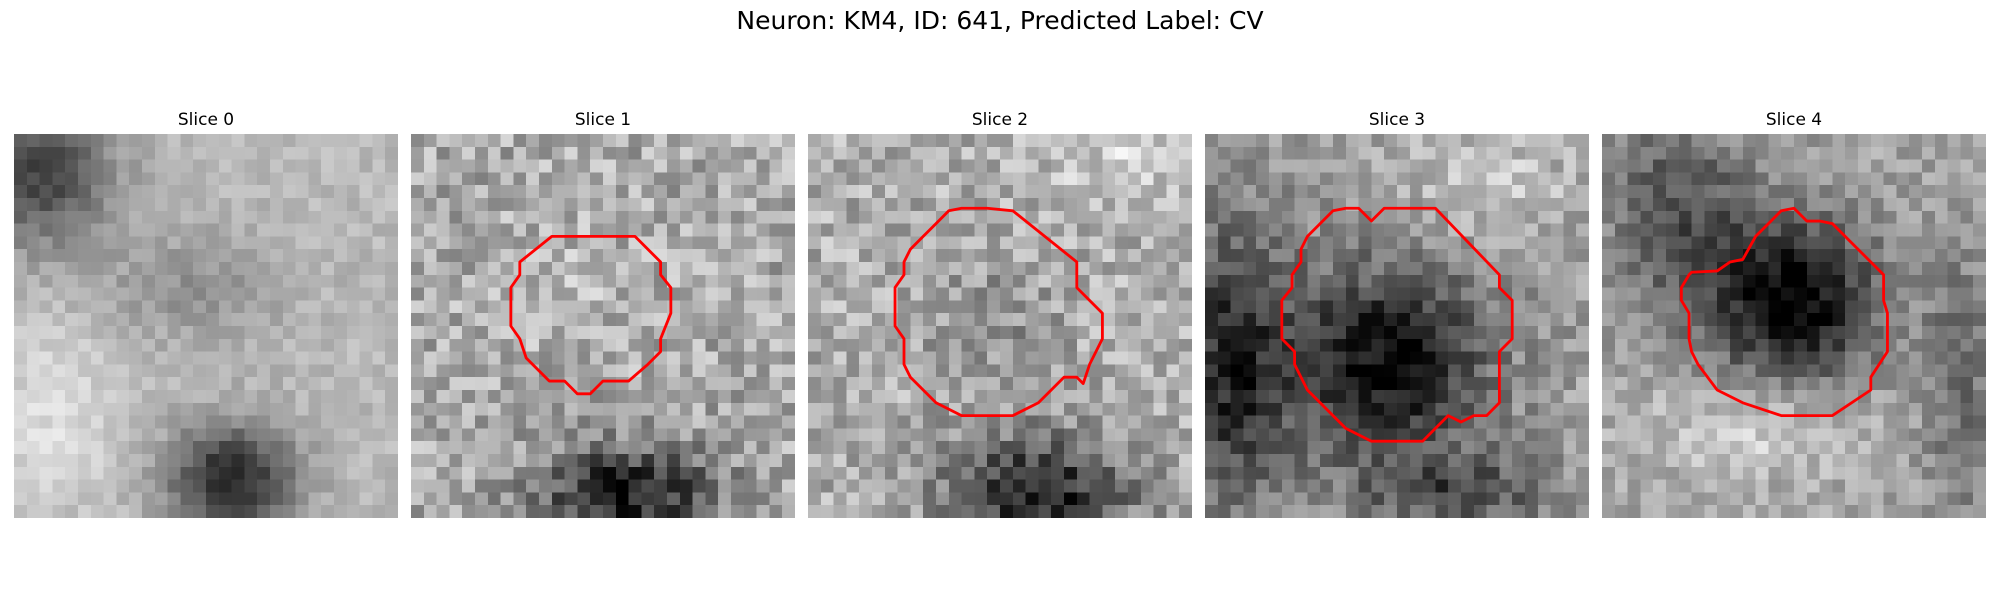 Image resolution: width=2000 pixels, height=600 pixels. I want to click on slice-panel-2: Slice 2, so click(1000, 313).